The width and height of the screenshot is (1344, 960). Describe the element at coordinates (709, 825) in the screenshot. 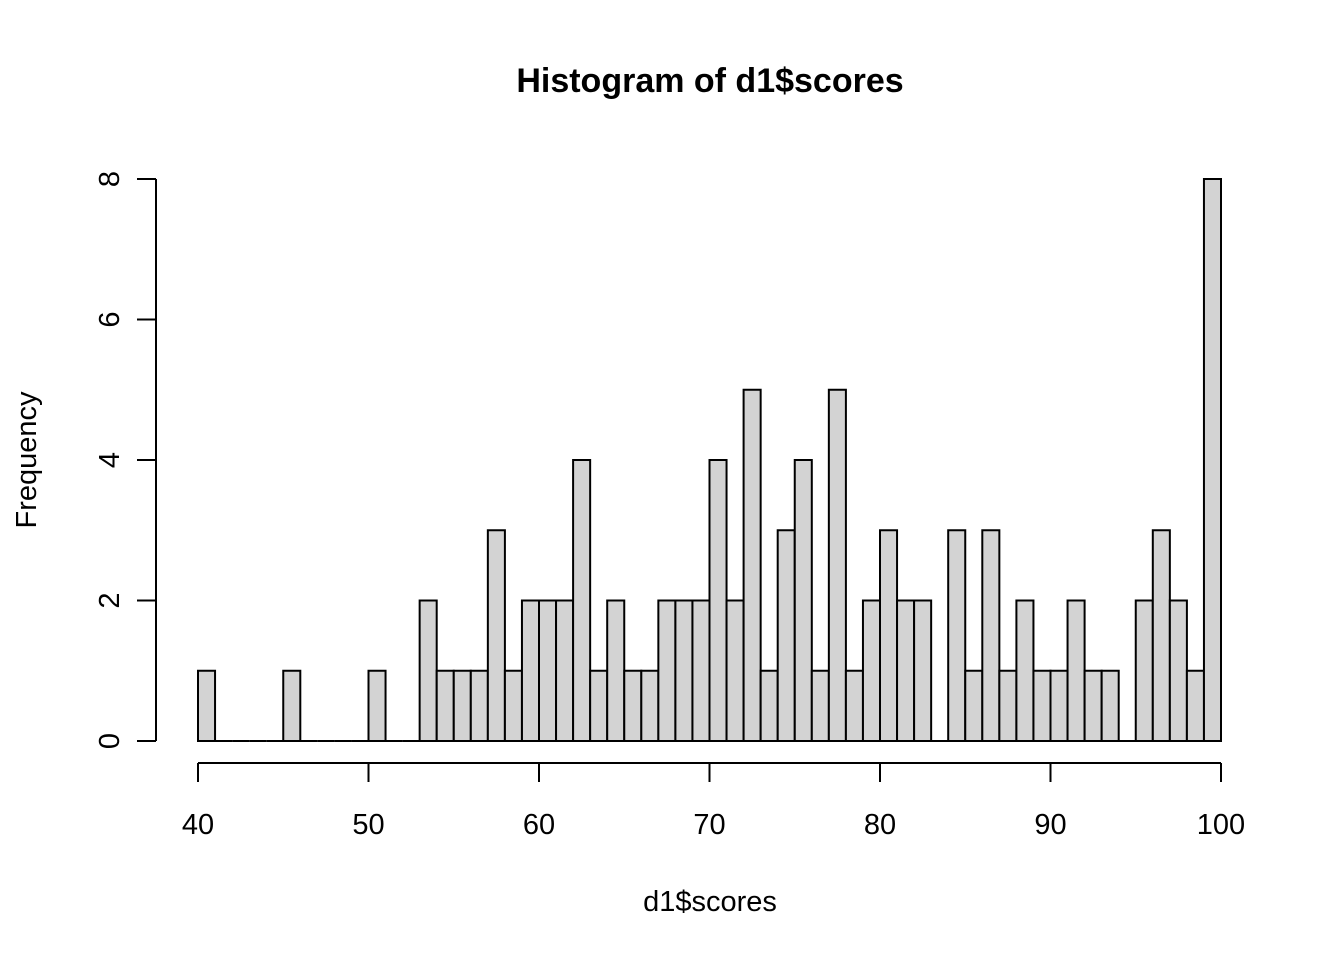

I see `x-tick-label: 70` at that location.